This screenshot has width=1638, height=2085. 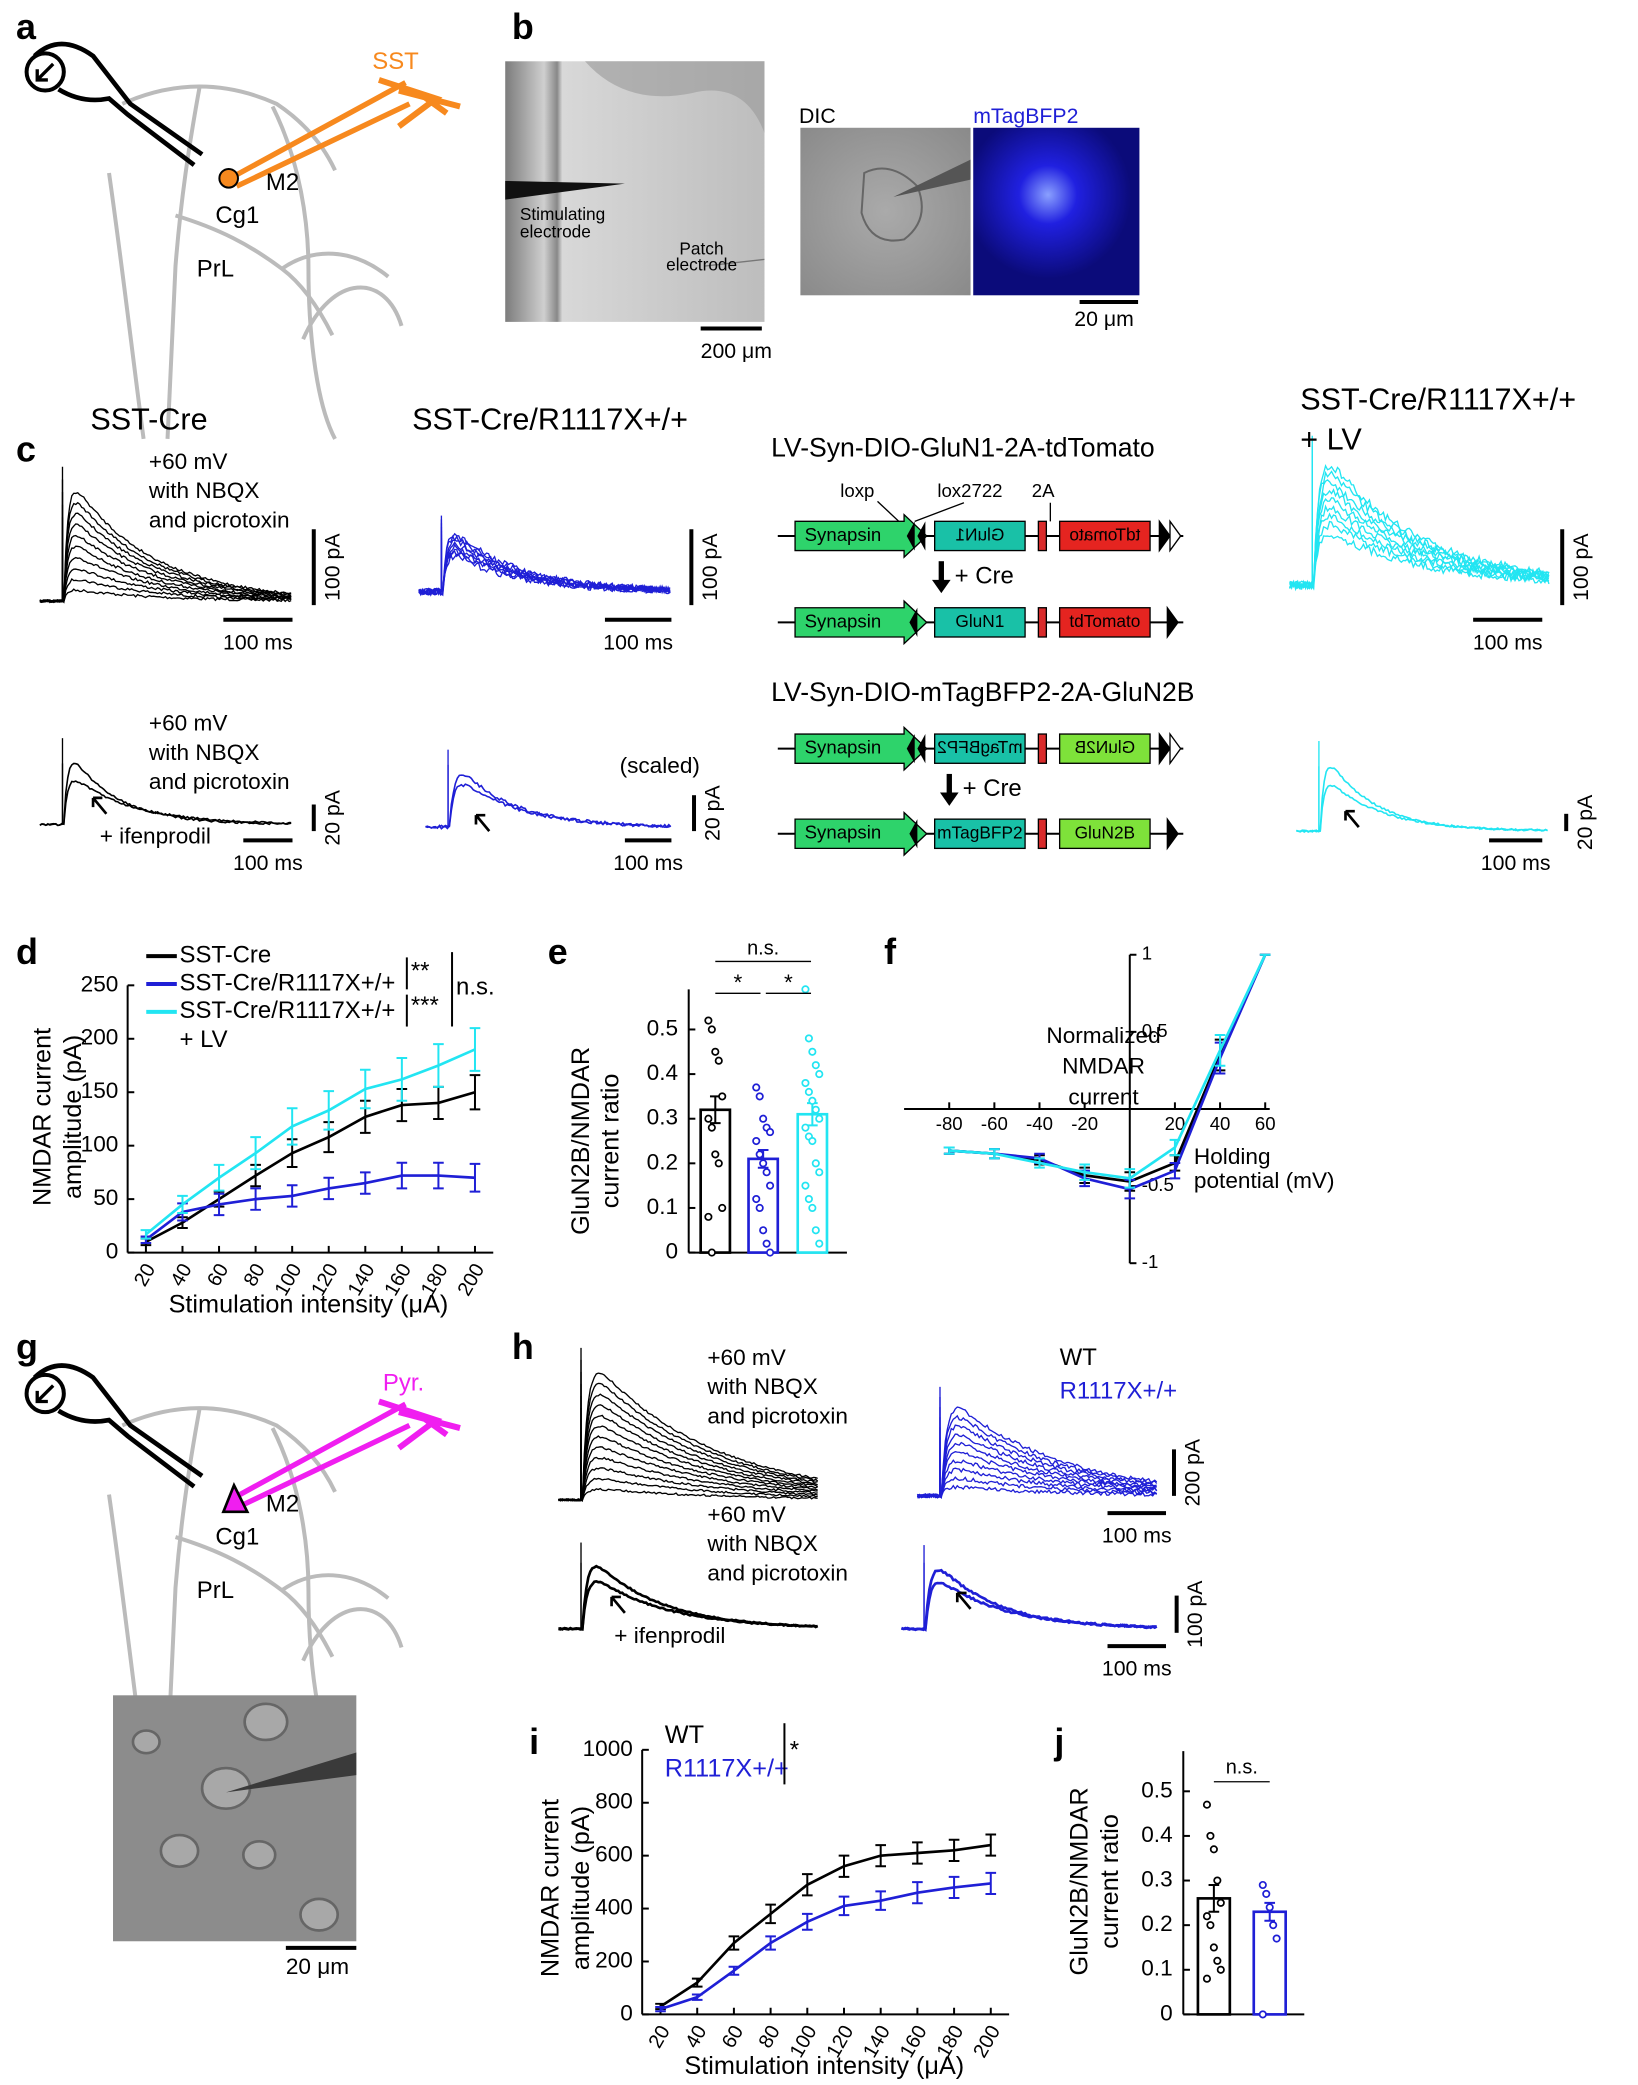 I want to click on y-tick-label: 1000, so click(x=608, y=1748).